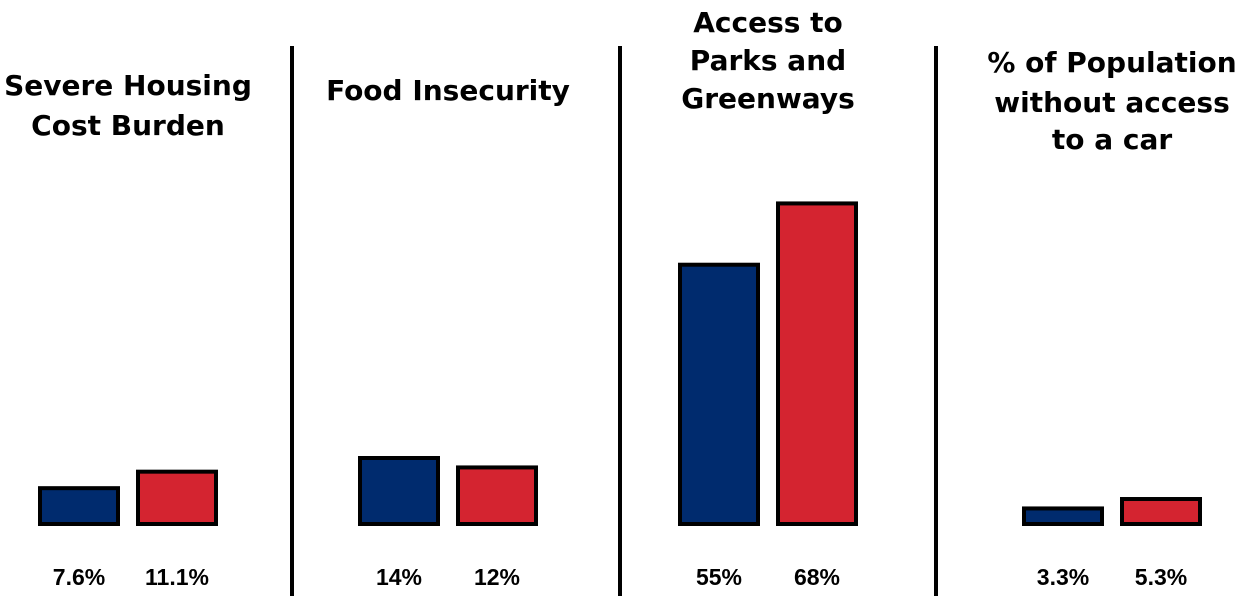 The image size is (1240, 596). I want to click on panel-title-line: Severe Housing, so click(128, 85).